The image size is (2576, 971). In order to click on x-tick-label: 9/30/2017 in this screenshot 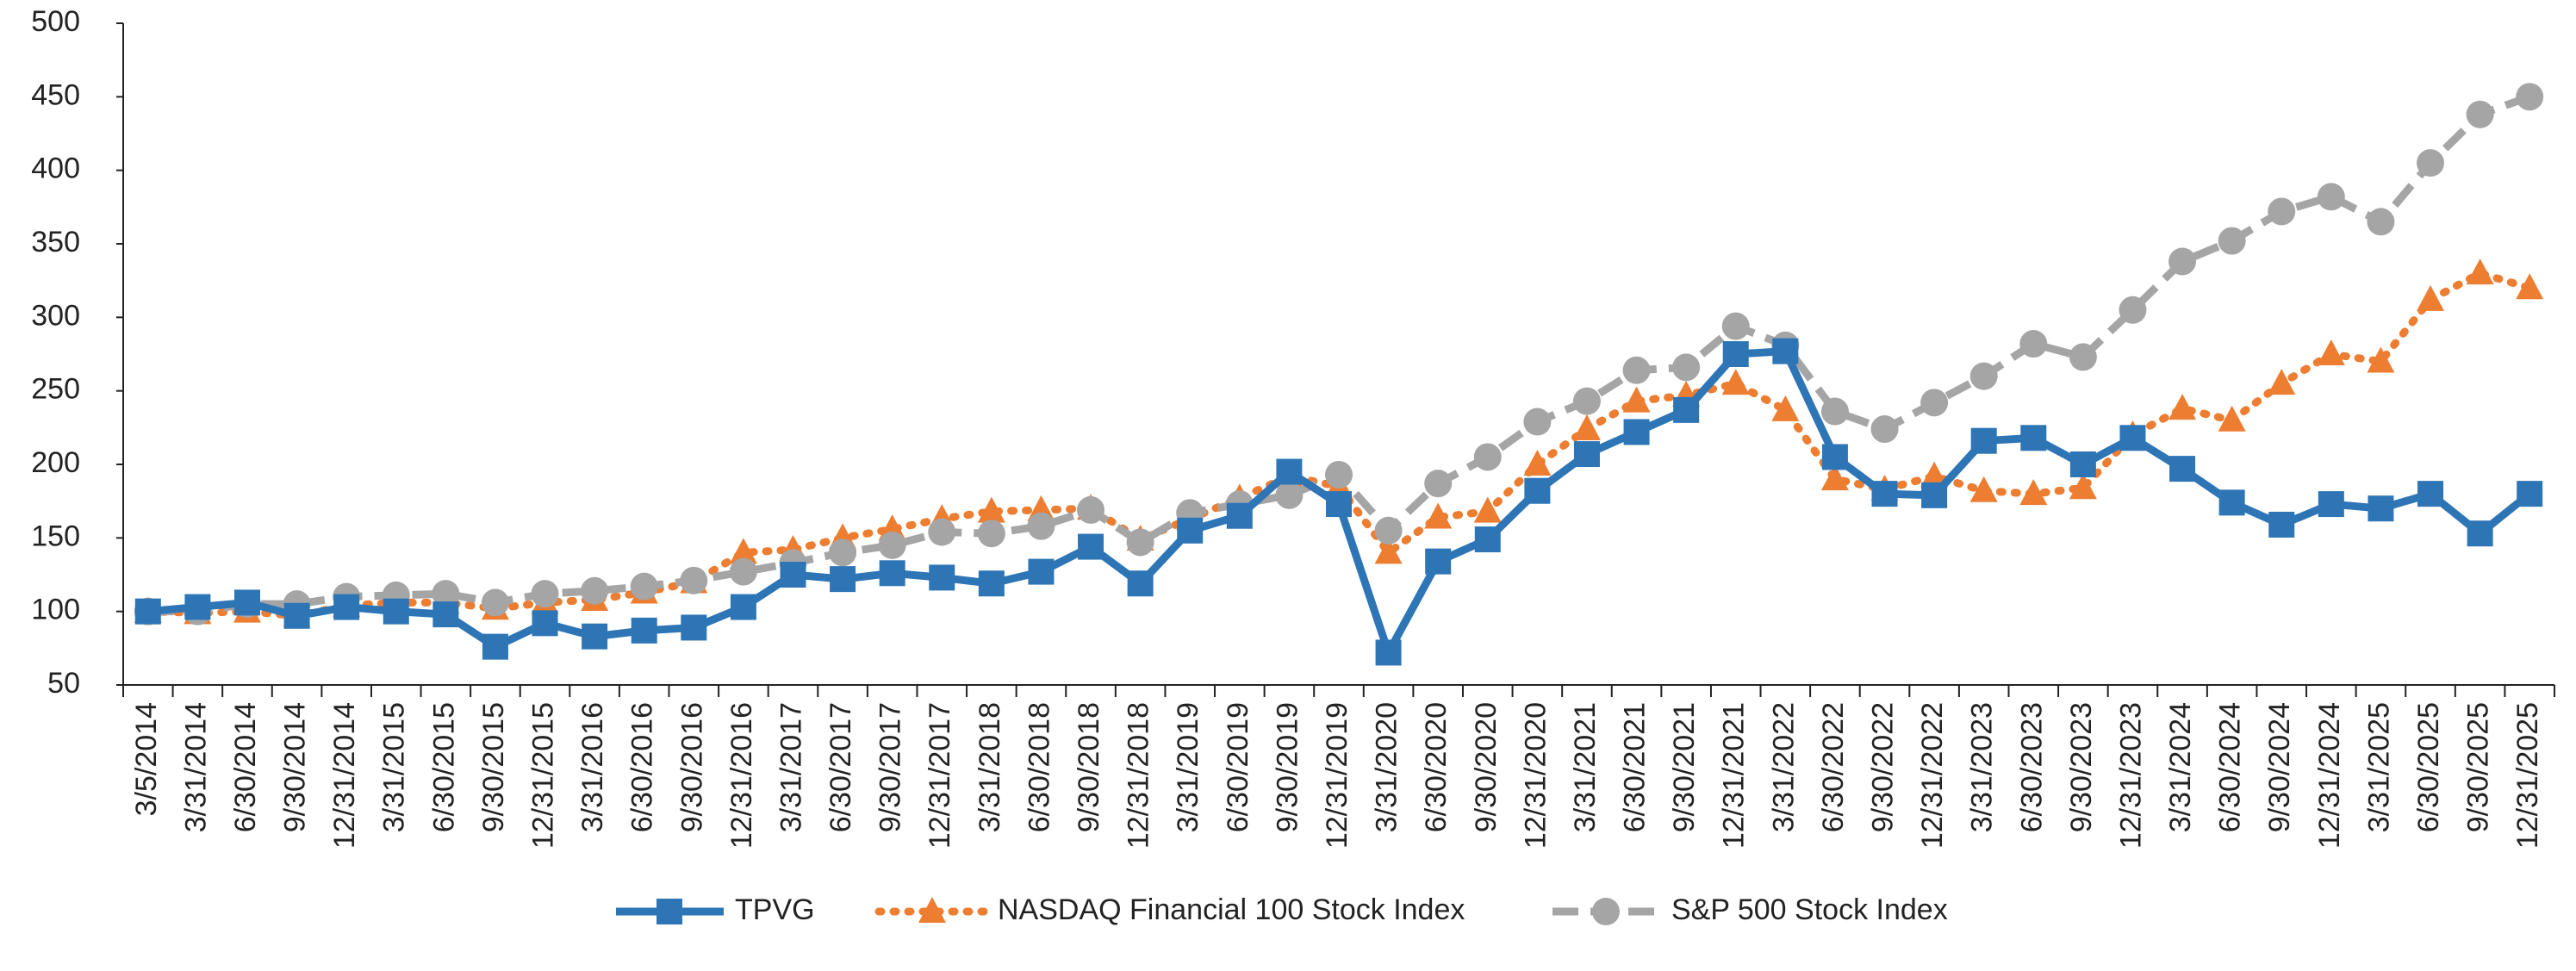, I will do `click(891, 767)`.